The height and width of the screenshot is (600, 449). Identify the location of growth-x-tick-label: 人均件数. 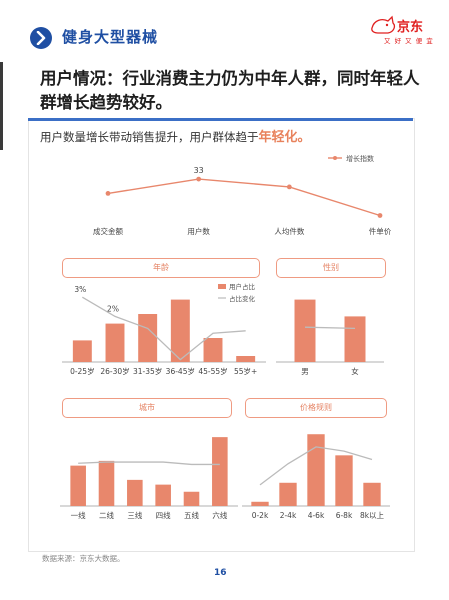
(289, 230).